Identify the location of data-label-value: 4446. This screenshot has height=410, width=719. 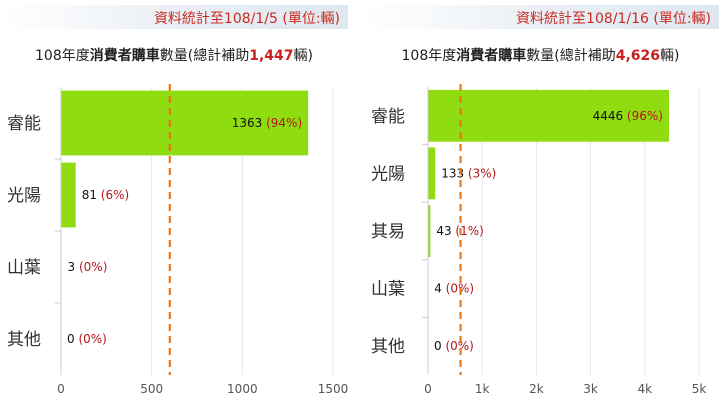
(610, 116).